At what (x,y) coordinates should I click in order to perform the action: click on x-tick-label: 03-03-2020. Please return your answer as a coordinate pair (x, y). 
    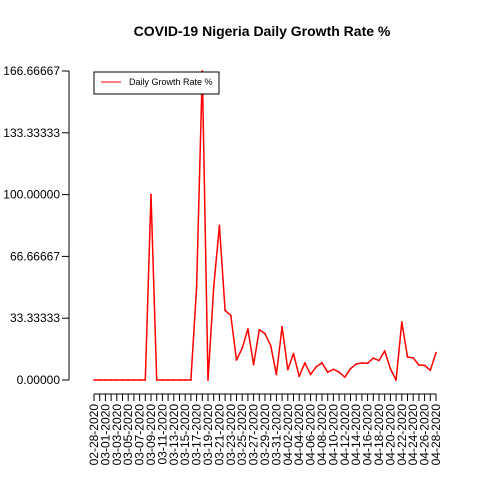
    Looking at the image, I should click on (117, 435).